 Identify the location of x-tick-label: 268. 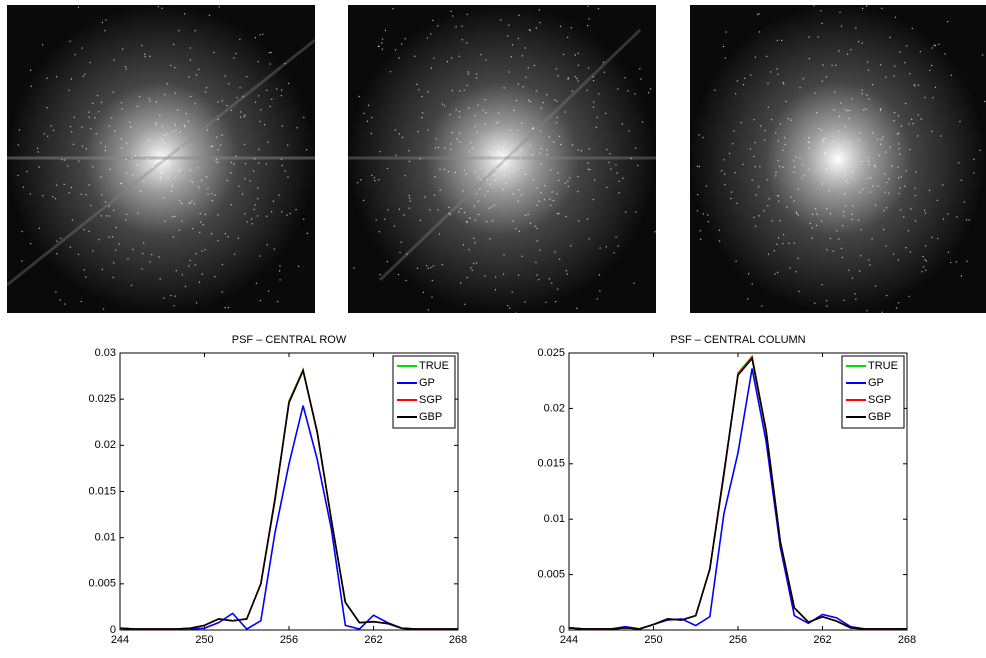
(458, 640).